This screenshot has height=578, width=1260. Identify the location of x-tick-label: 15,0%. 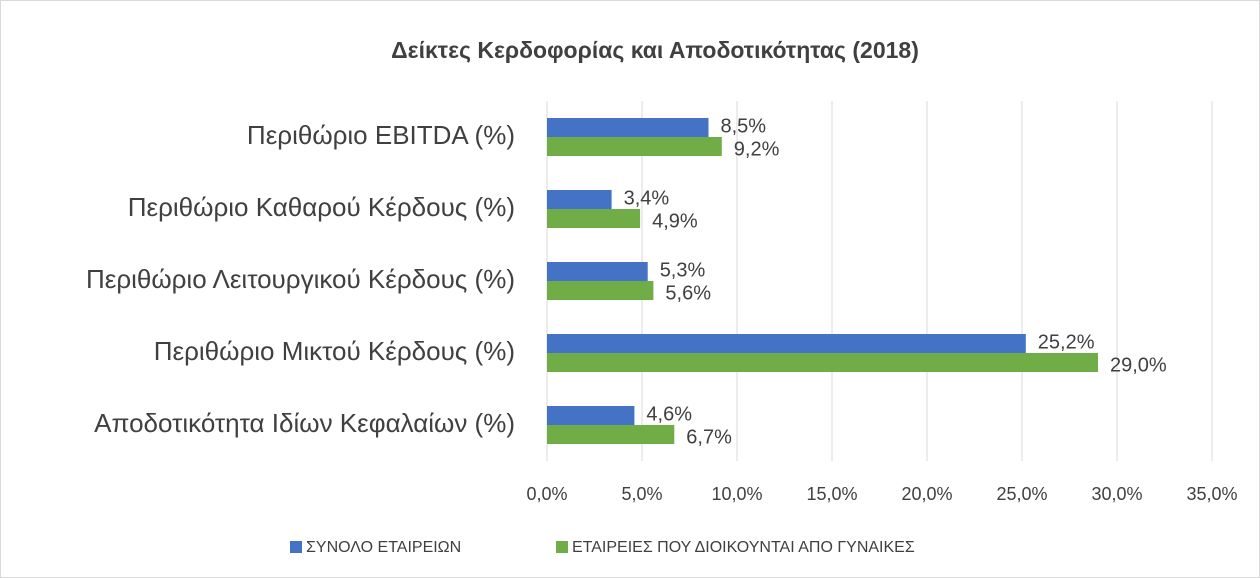
(831, 494).